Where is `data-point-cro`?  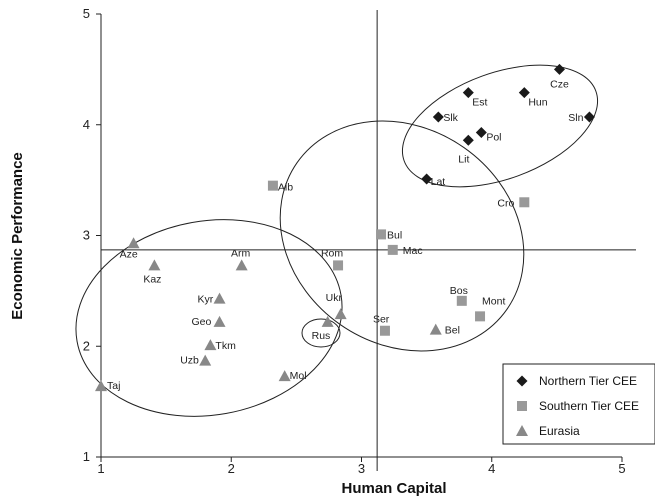 data-point-cro is located at coordinates (524, 202).